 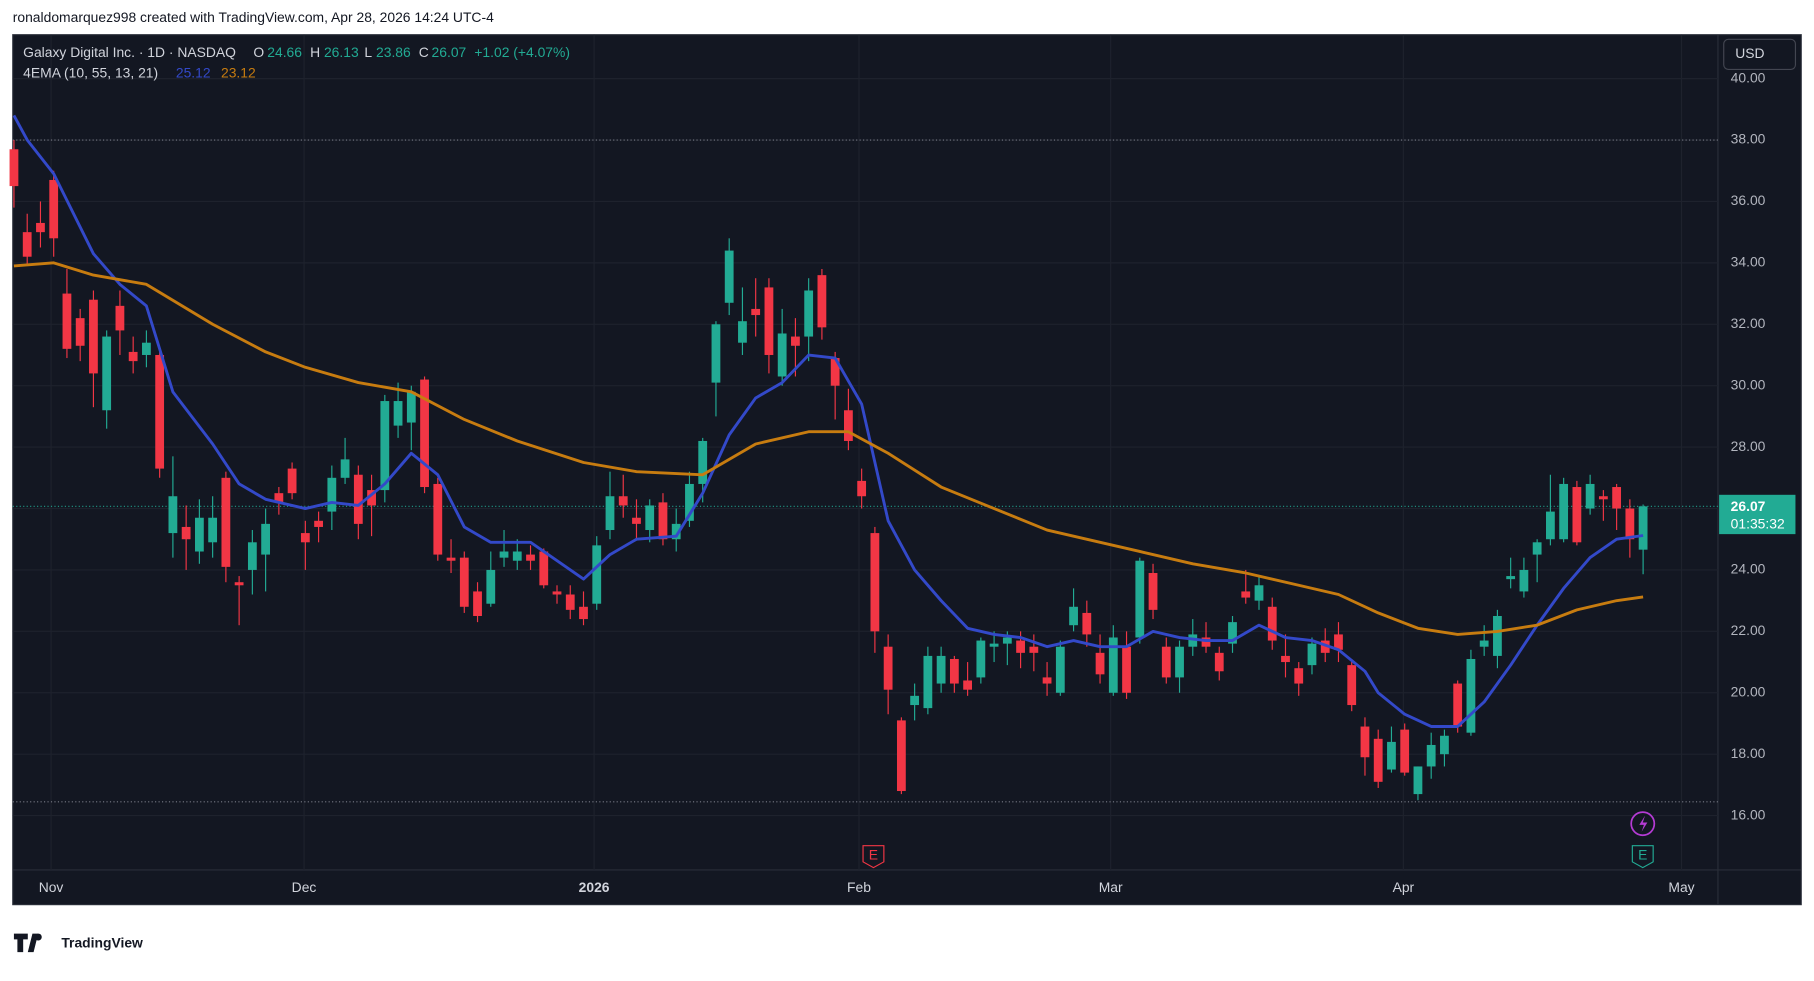 I want to click on open-value: 24.66, so click(x=284, y=52).